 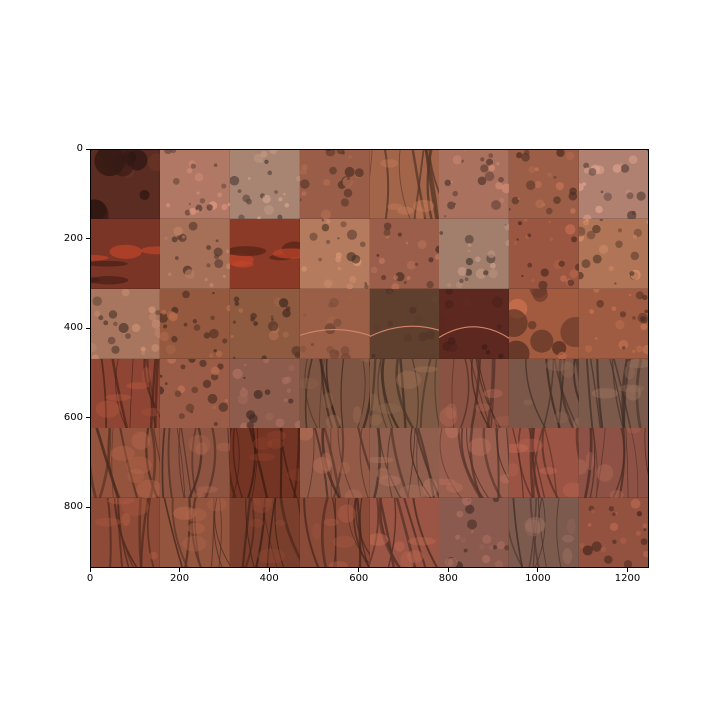 What do you see at coordinates (448, 578) in the screenshot?
I see `x-tick-label: 800` at bounding box center [448, 578].